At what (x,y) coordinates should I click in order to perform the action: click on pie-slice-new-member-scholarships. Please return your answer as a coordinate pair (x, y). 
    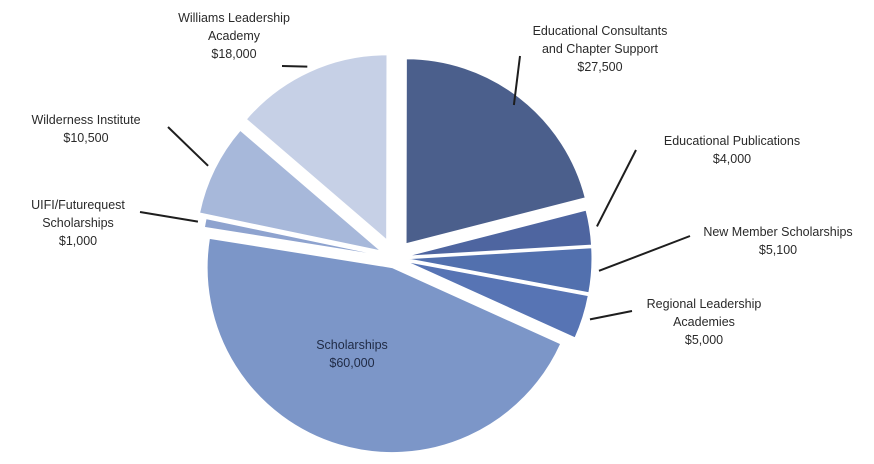
    Looking at the image, I should click on (499, 270).